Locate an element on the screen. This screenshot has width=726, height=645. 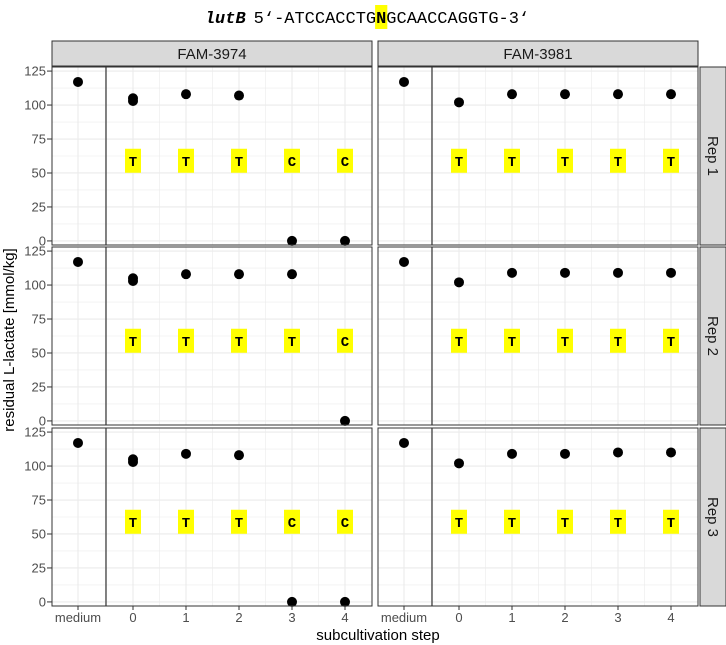
column-strip-label: FAM-3981 is located at coordinates (537, 54).